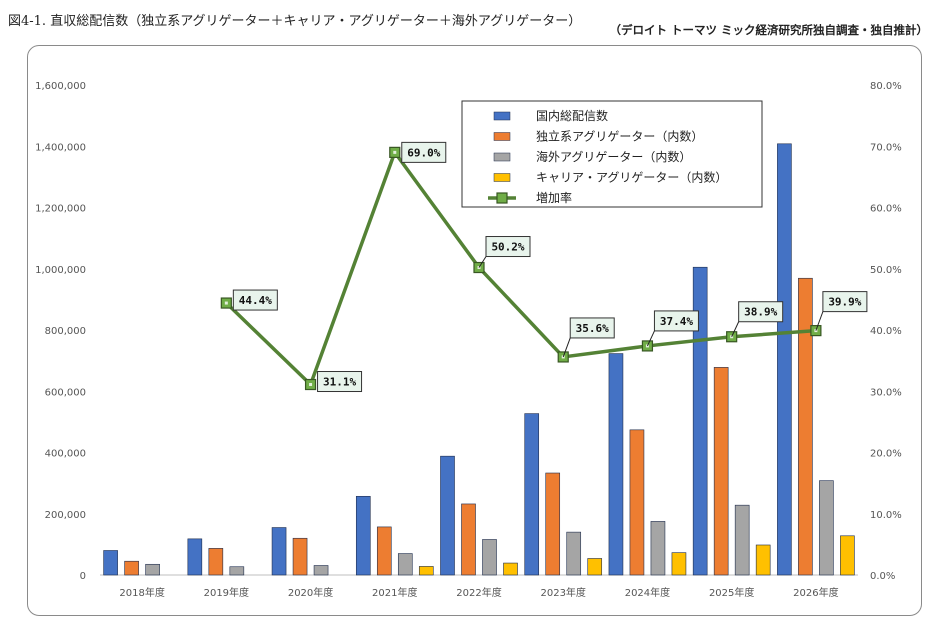 The width and height of the screenshot is (940, 631). What do you see at coordinates (226, 592) in the screenshot?
I see `x-tick-label: 2019年度` at bounding box center [226, 592].